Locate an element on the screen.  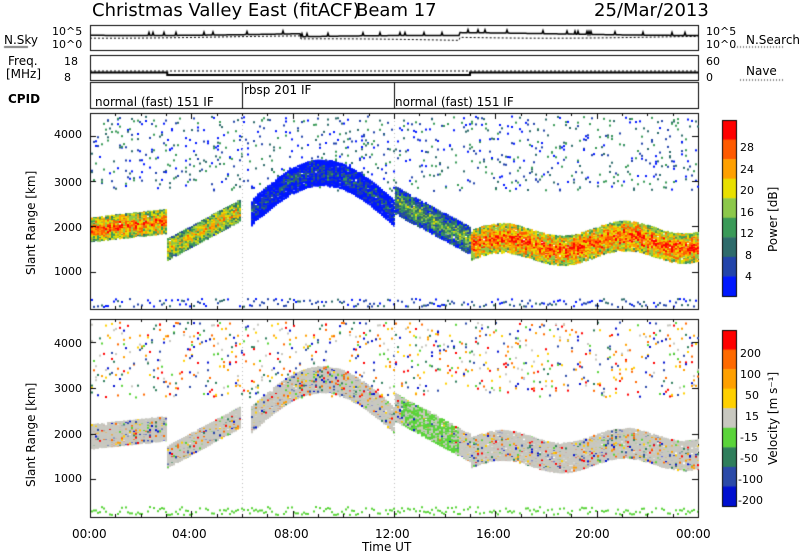
power-ytick-3000: 3000 is located at coordinates (68, 182).